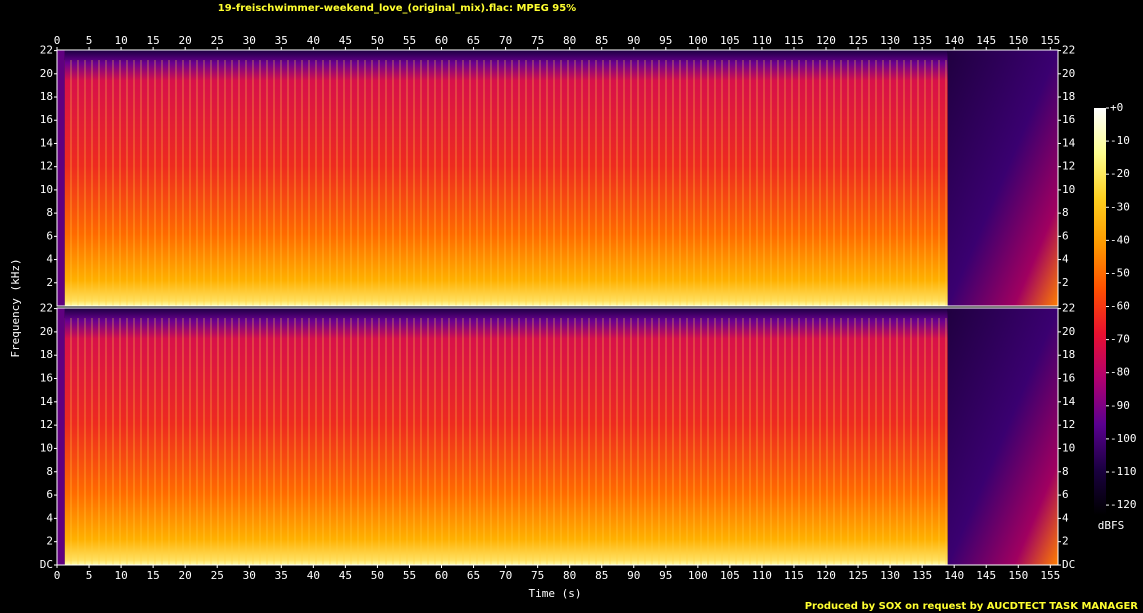 The width and height of the screenshot is (1143, 613). Describe the element at coordinates (858, 575) in the screenshot. I see `x-tick-label: 125` at that location.